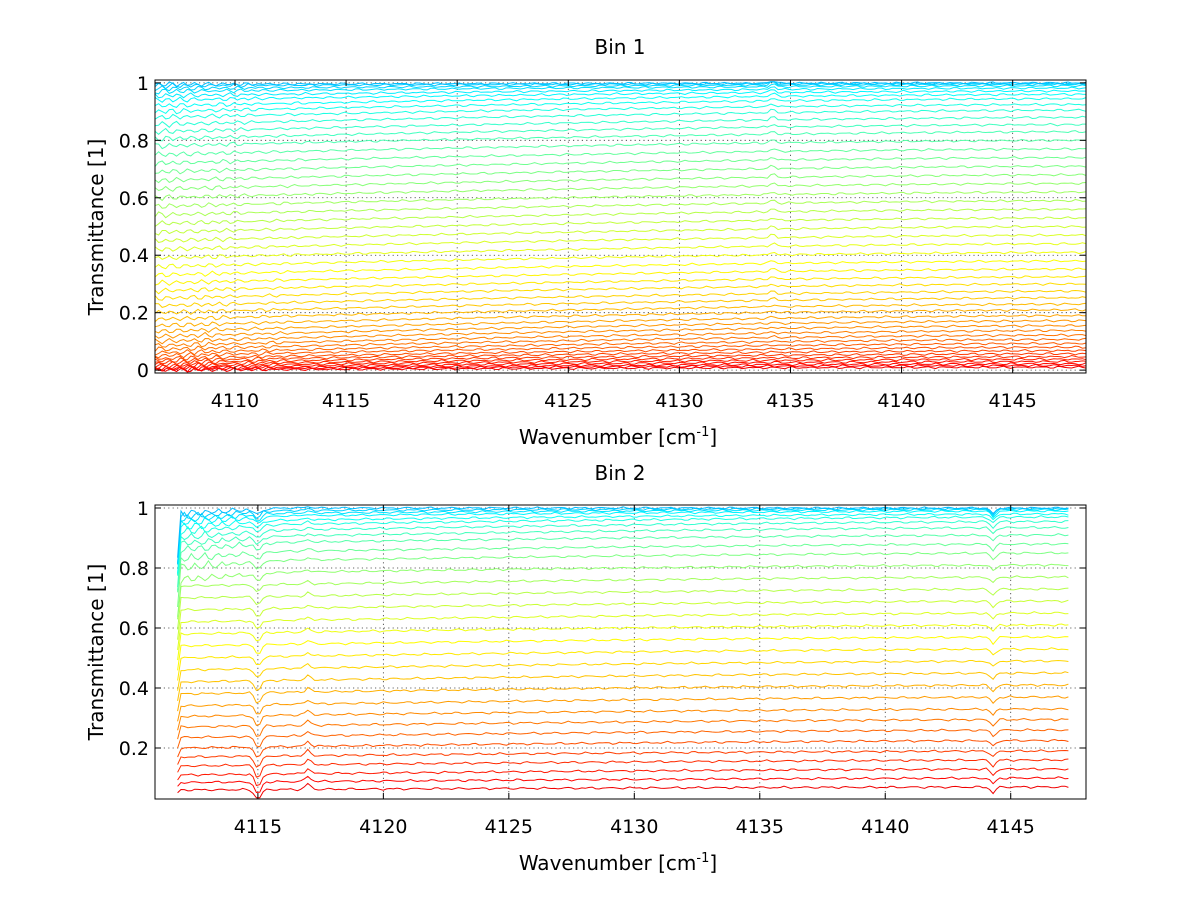 The image size is (1200, 901). What do you see at coordinates (1011, 827) in the screenshot?
I see `x-tick-label: 4145` at bounding box center [1011, 827].